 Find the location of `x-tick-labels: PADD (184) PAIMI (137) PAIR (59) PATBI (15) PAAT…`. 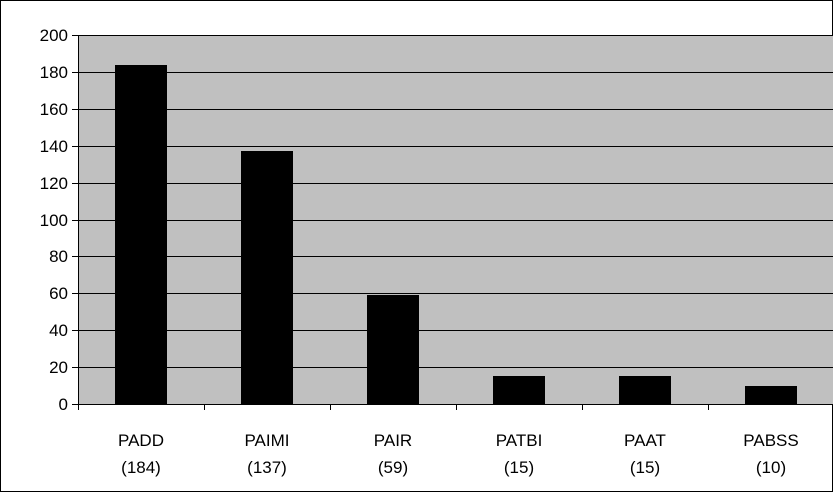

x-tick-labels: PADD (184) PAIMI (137) PAIR (59) PATBI (15) PAAT… is located at coordinates (458, 454).